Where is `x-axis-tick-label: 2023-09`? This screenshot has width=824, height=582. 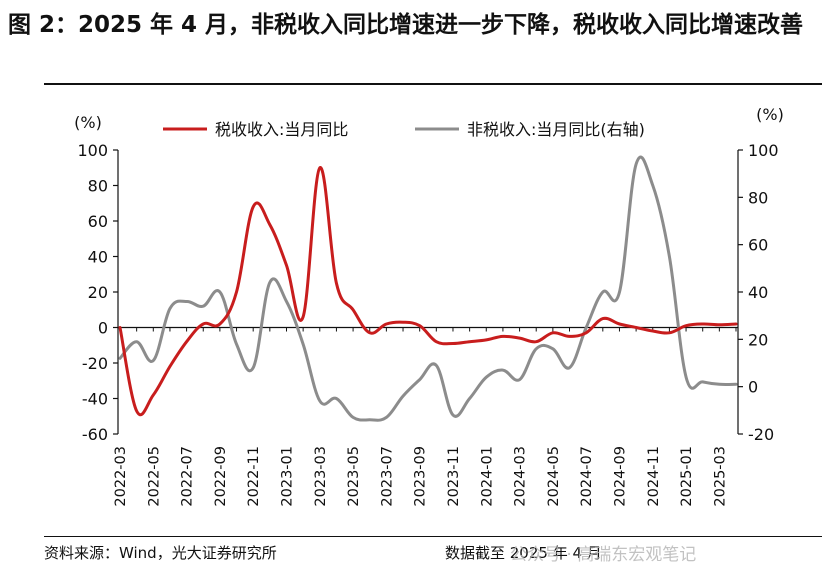
x-axis-tick-label: 2023-09 is located at coordinates (421, 476).